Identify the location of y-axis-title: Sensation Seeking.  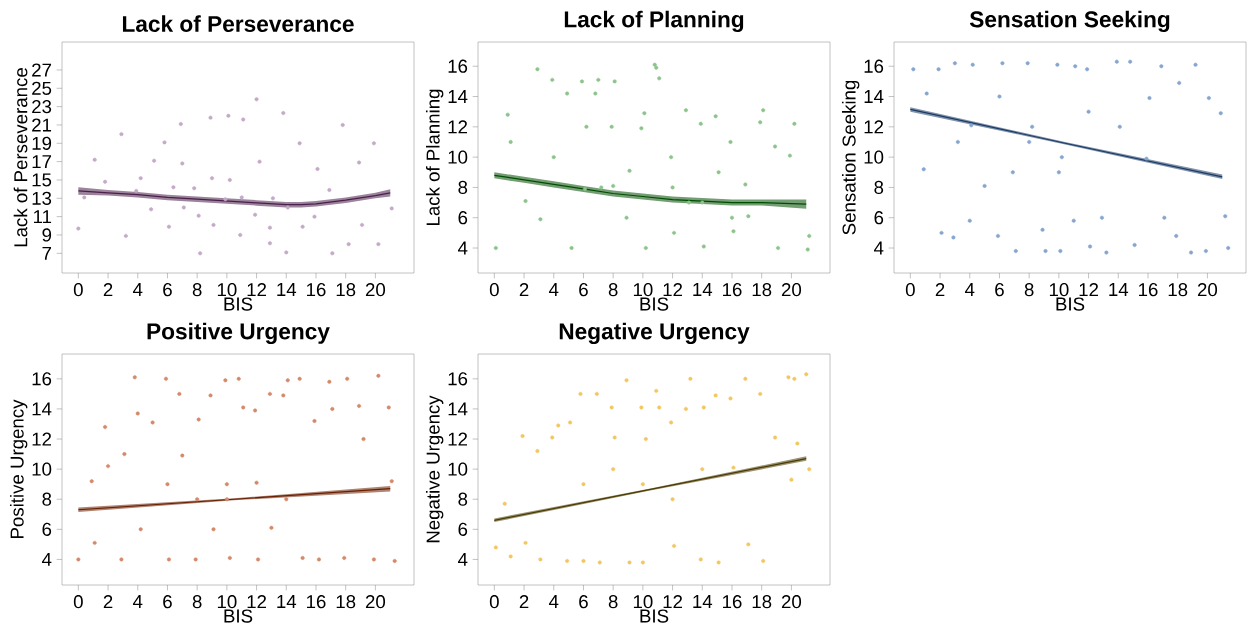
(850, 157).